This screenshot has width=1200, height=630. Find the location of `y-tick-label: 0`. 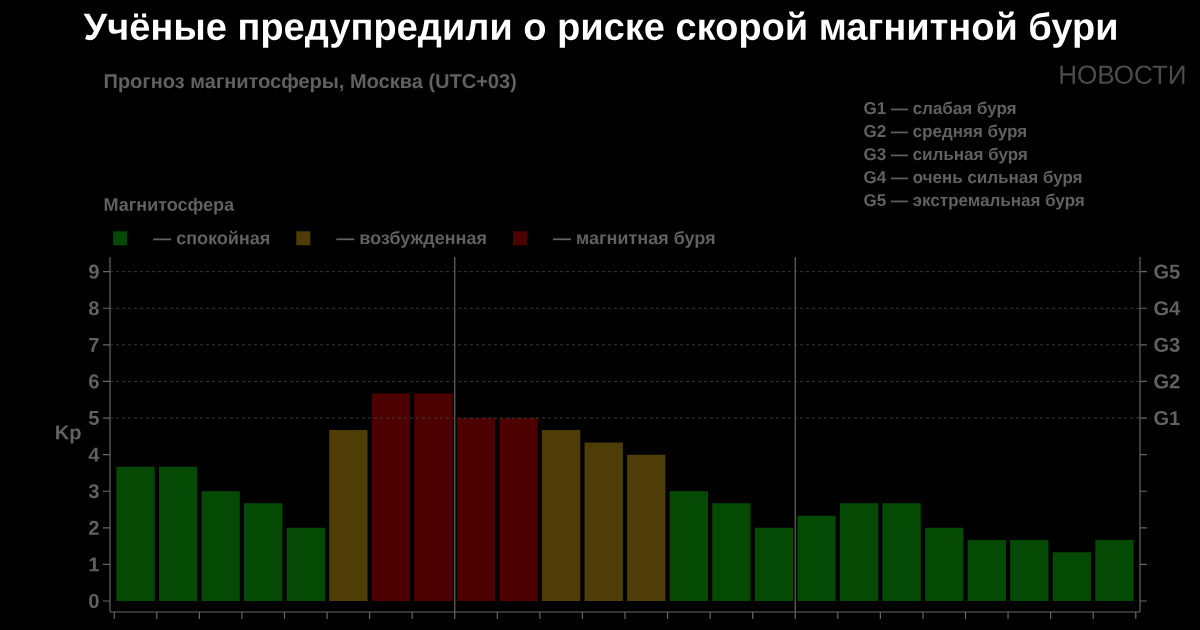

y-tick-label: 0 is located at coordinates (94, 601).